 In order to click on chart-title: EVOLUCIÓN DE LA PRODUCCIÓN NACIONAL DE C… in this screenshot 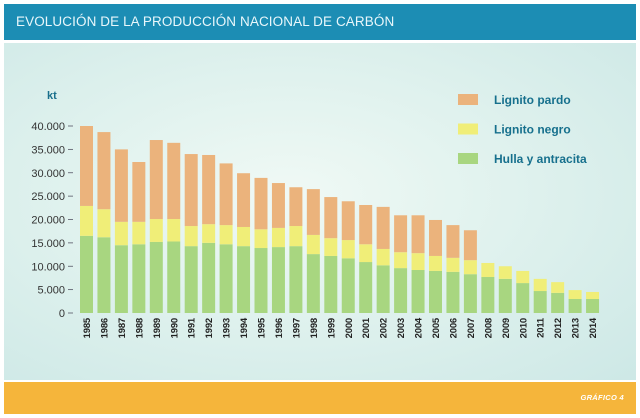, I will do `click(205, 21)`.